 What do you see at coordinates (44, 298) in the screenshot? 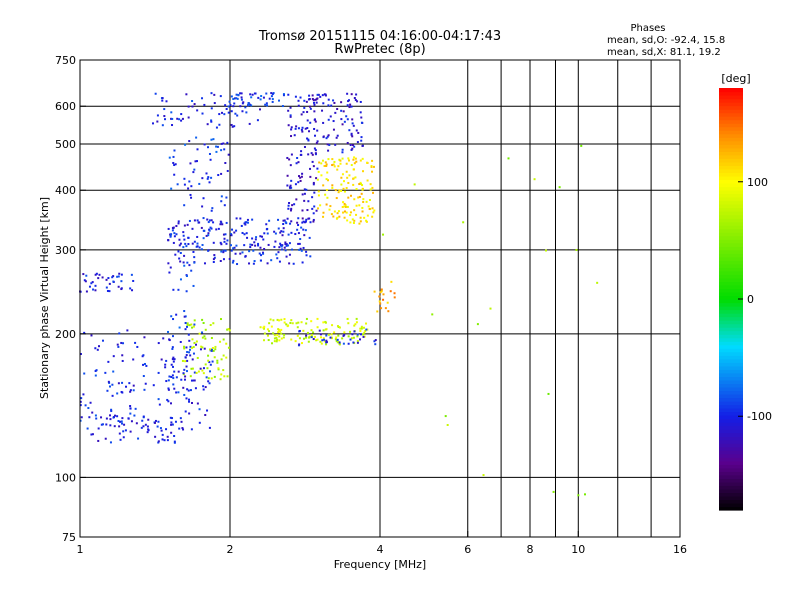
I see `y-axis-label: Stationary phase Virtual Height [km]` at bounding box center [44, 298].